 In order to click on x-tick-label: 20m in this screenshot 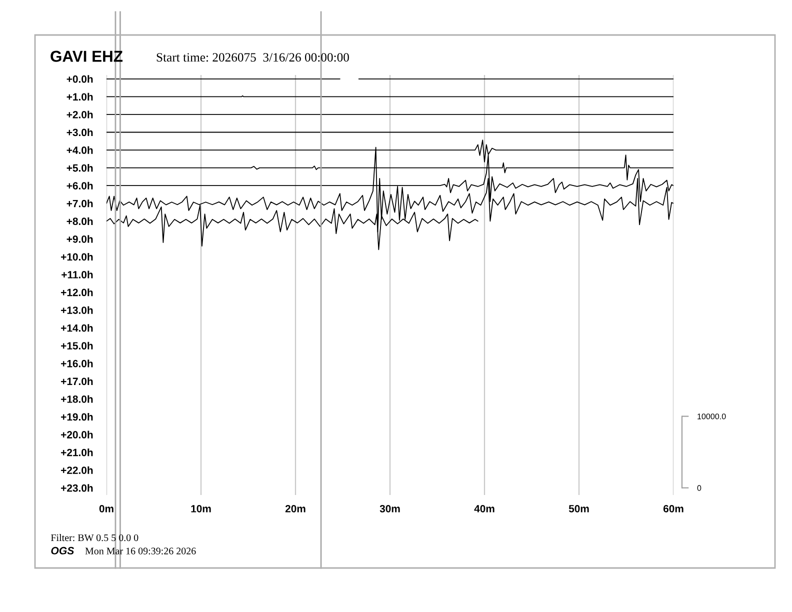, I will do `click(295, 508)`.